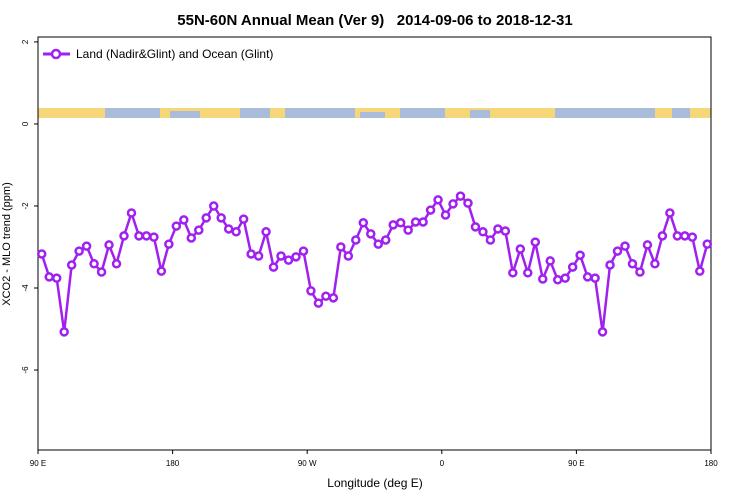 The width and height of the screenshot is (750, 500). Describe the element at coordinates (374, 483) in the screenshot. I see `x-axis-label: Longitude (deg E)` at that location.